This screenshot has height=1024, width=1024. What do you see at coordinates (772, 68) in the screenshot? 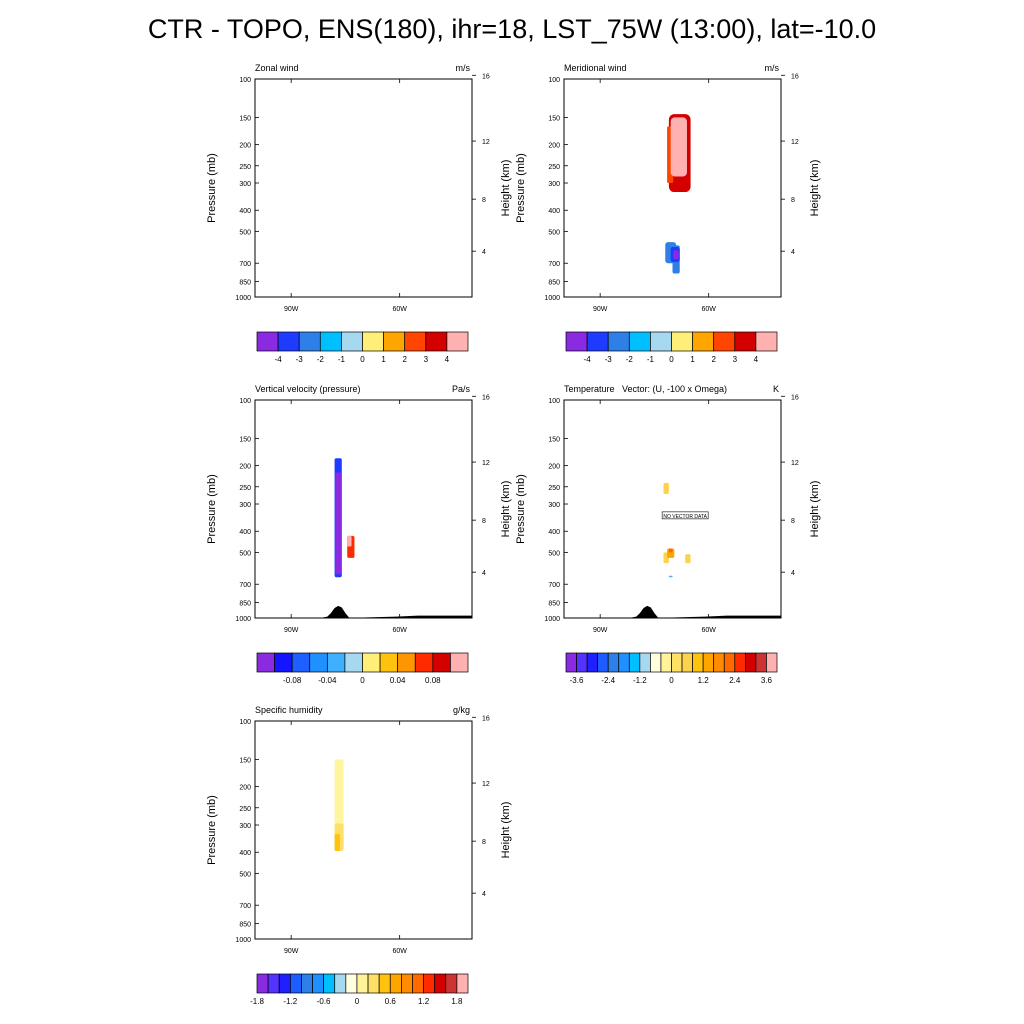
I see `panel-units: m/s` at bounding box center [772, 68].